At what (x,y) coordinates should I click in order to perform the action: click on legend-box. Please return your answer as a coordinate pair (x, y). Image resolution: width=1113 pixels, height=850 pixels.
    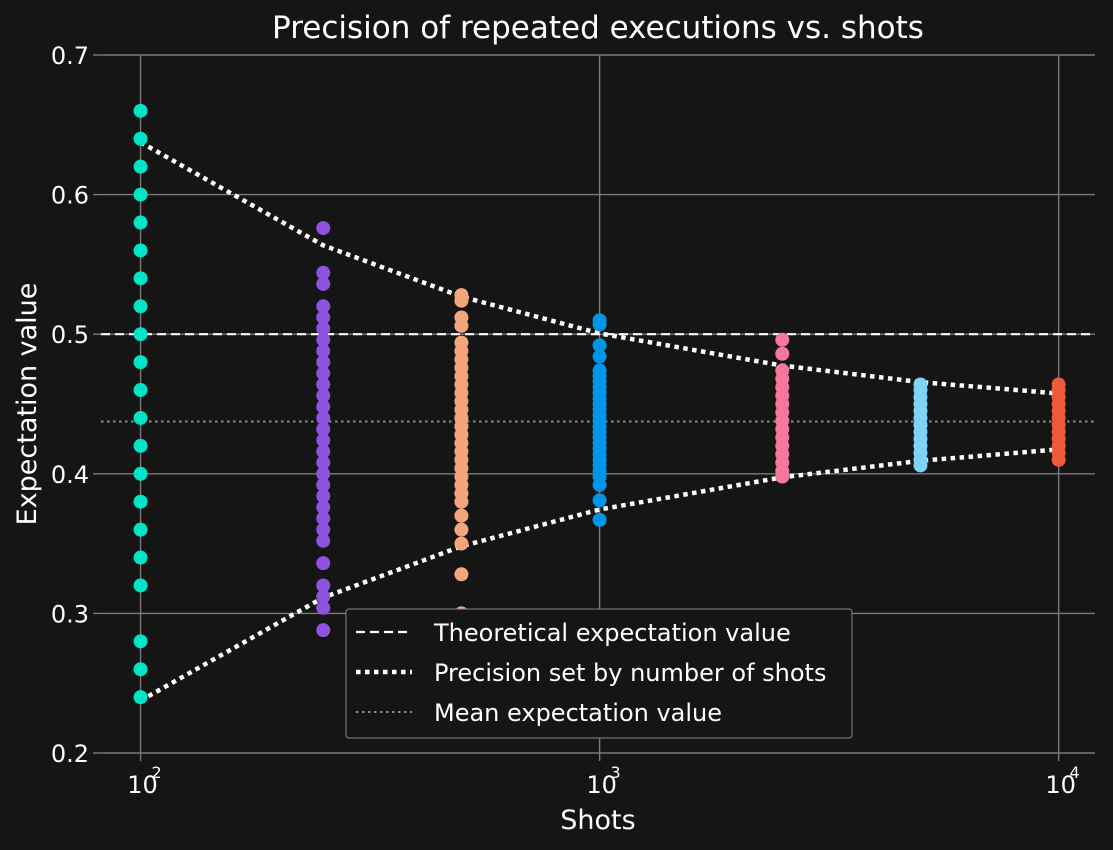
    Looking at the image, I should click on (599, 673).